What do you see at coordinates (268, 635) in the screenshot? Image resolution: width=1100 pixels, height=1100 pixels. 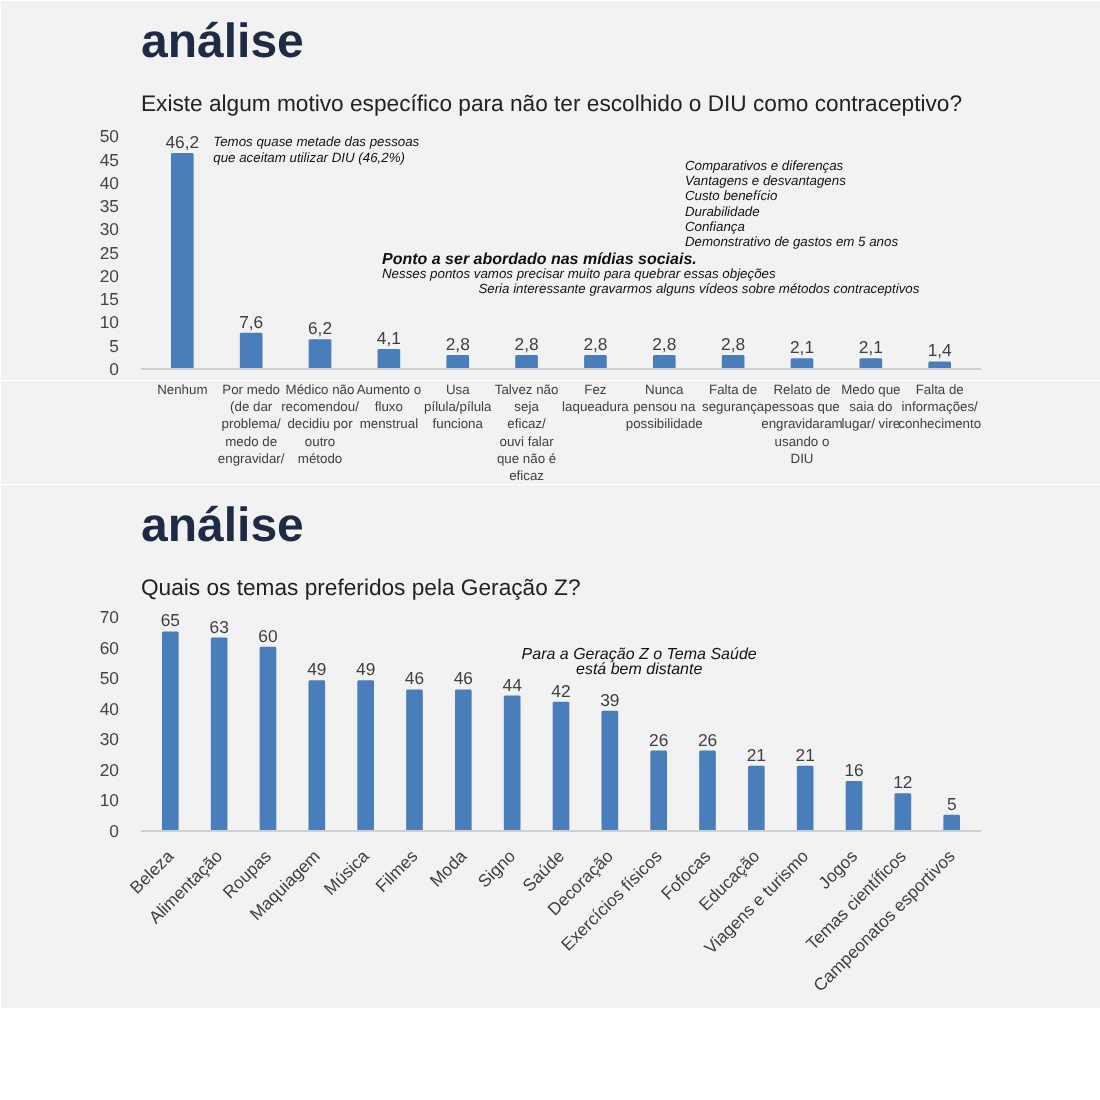 I see `data-label: 60` at bounding box center [268, 635].